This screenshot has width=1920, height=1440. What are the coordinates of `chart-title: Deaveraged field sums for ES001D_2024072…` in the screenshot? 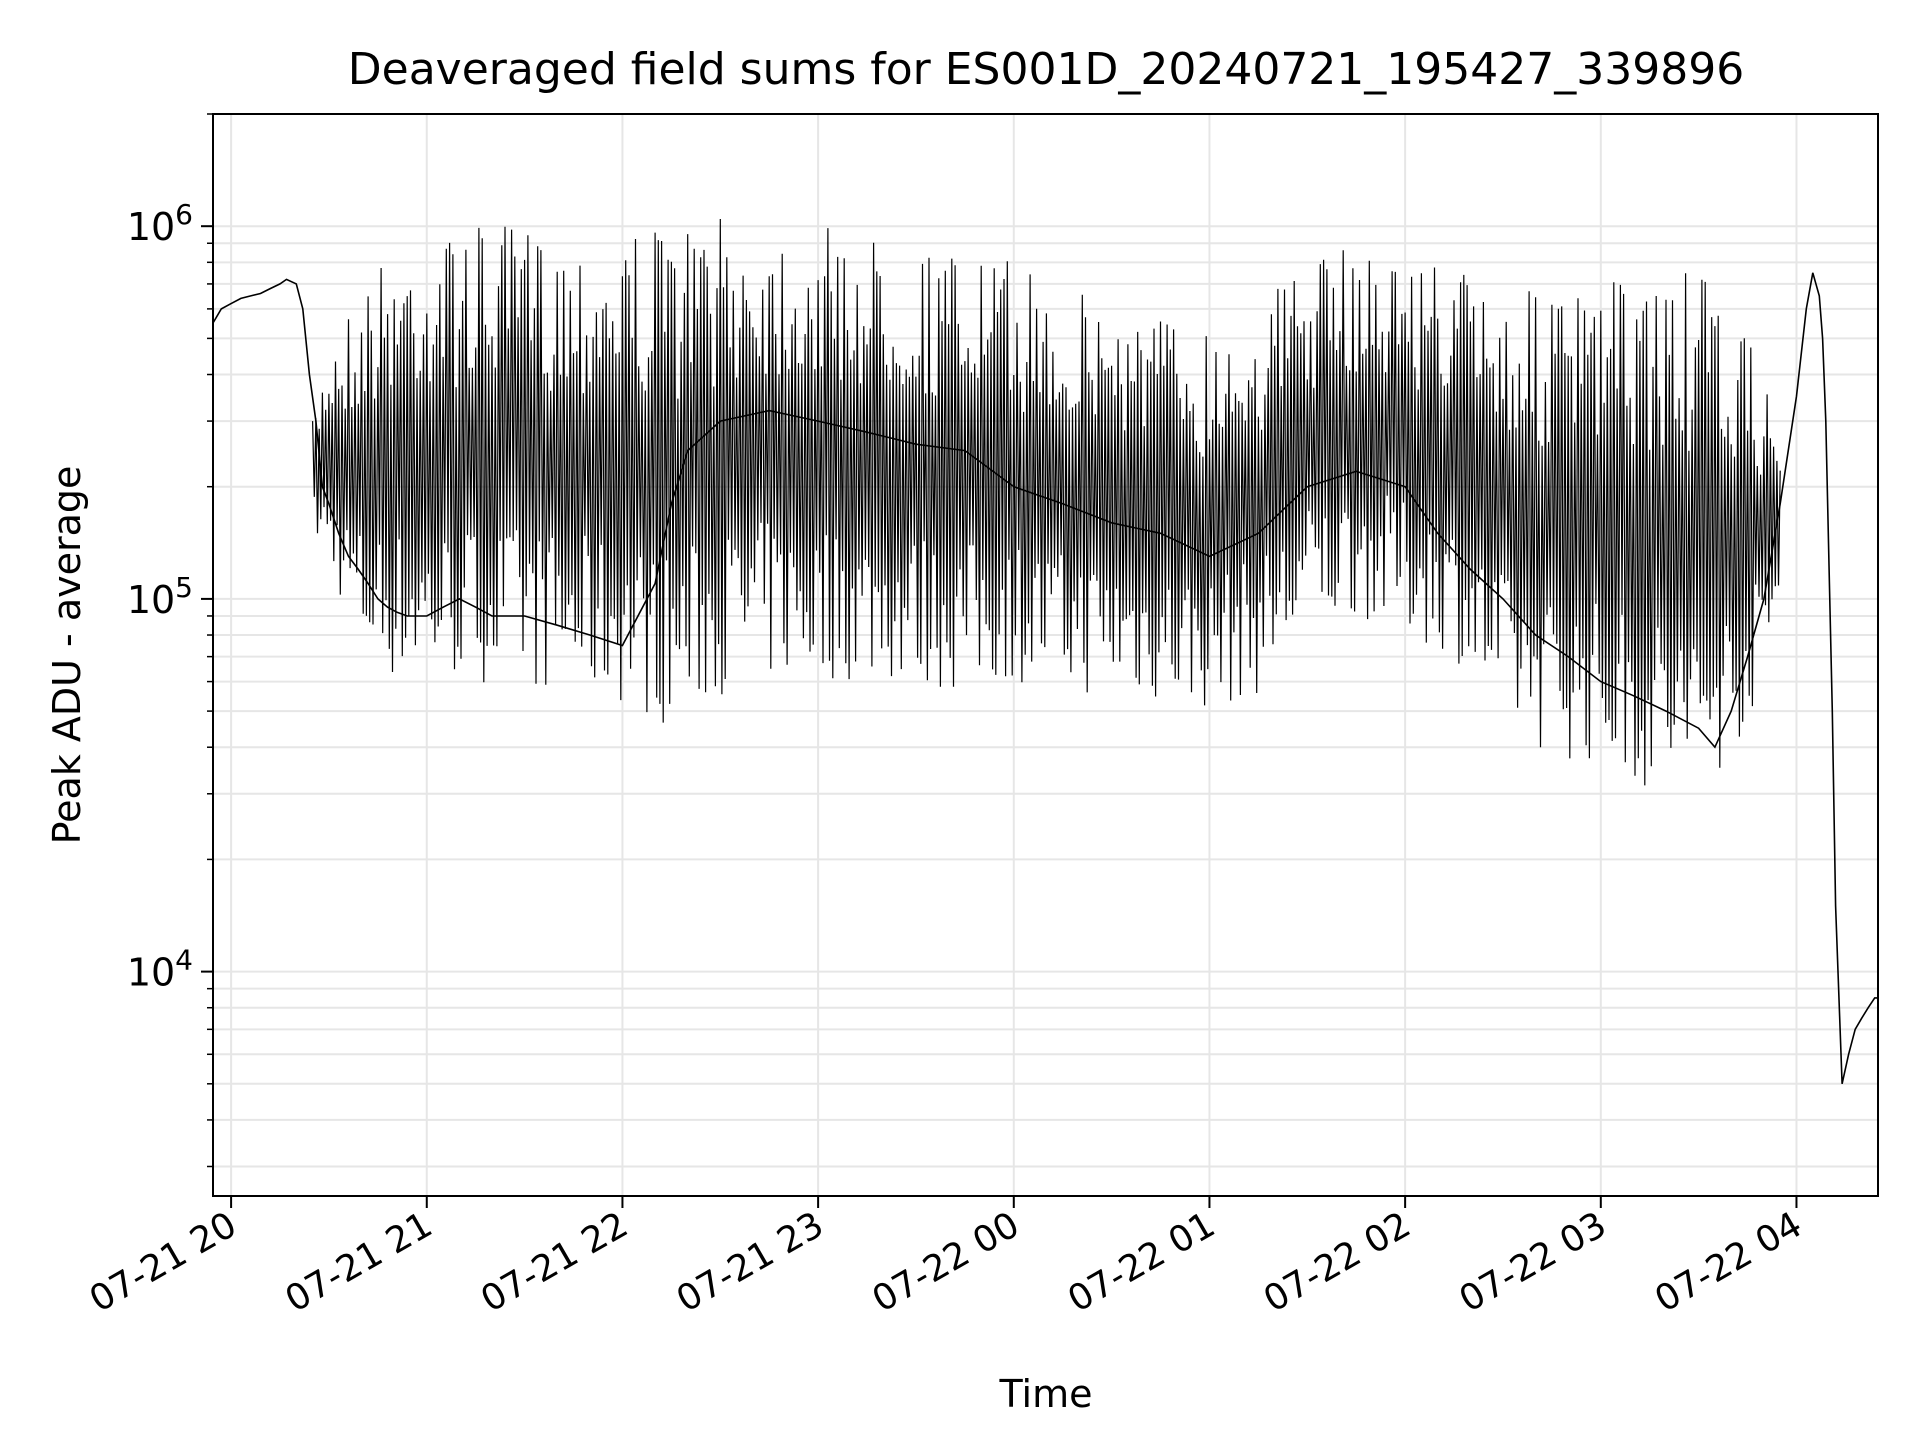 It's located at (1046, 69).